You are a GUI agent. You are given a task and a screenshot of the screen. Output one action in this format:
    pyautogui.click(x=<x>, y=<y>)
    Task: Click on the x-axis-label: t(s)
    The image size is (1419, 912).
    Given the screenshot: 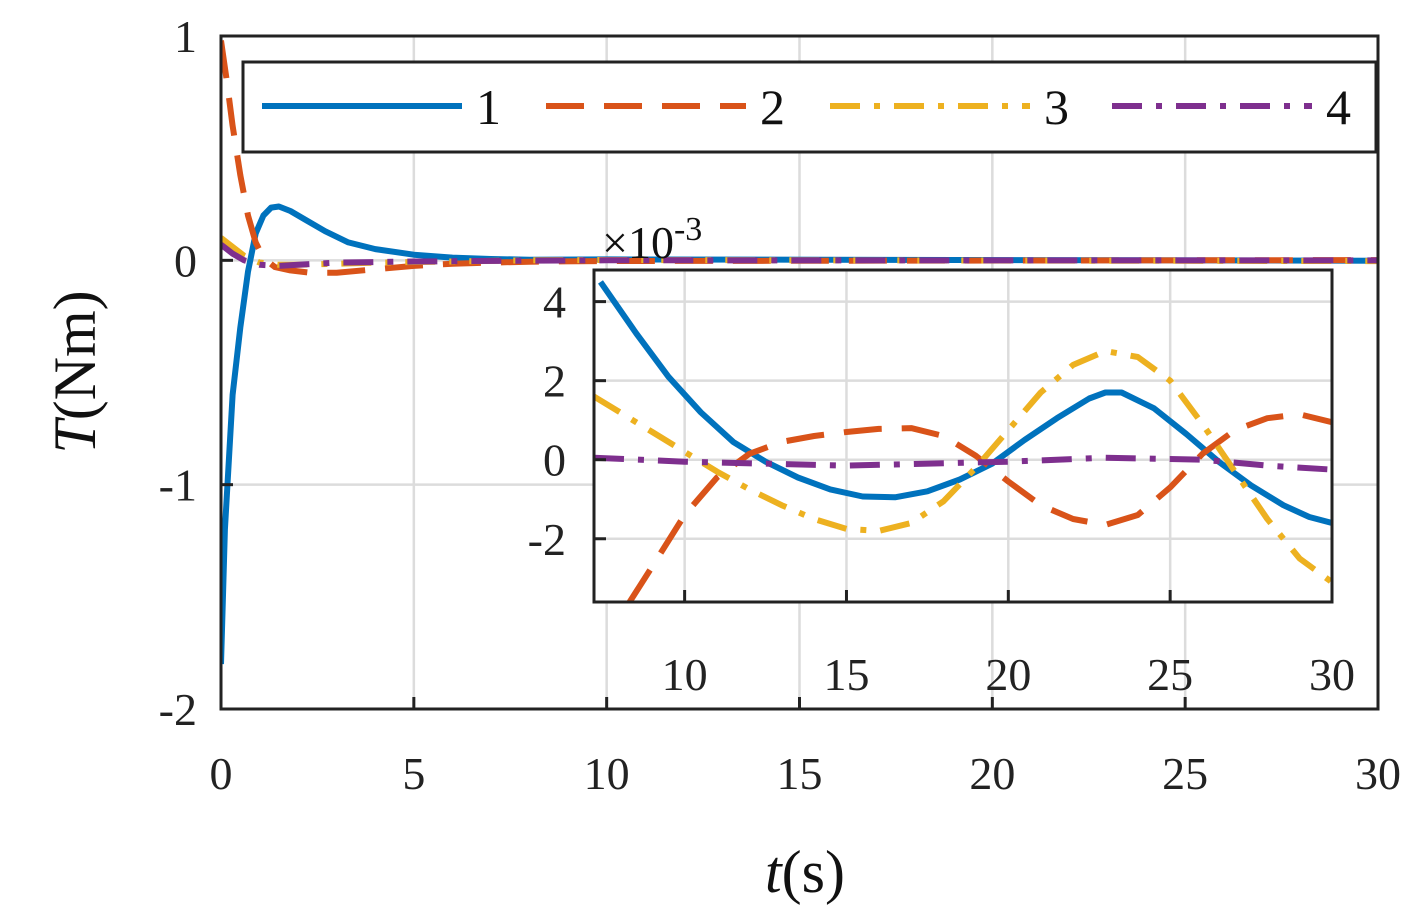 What is the action you would take?
    pyautogui.click(x=805, y=872)
    